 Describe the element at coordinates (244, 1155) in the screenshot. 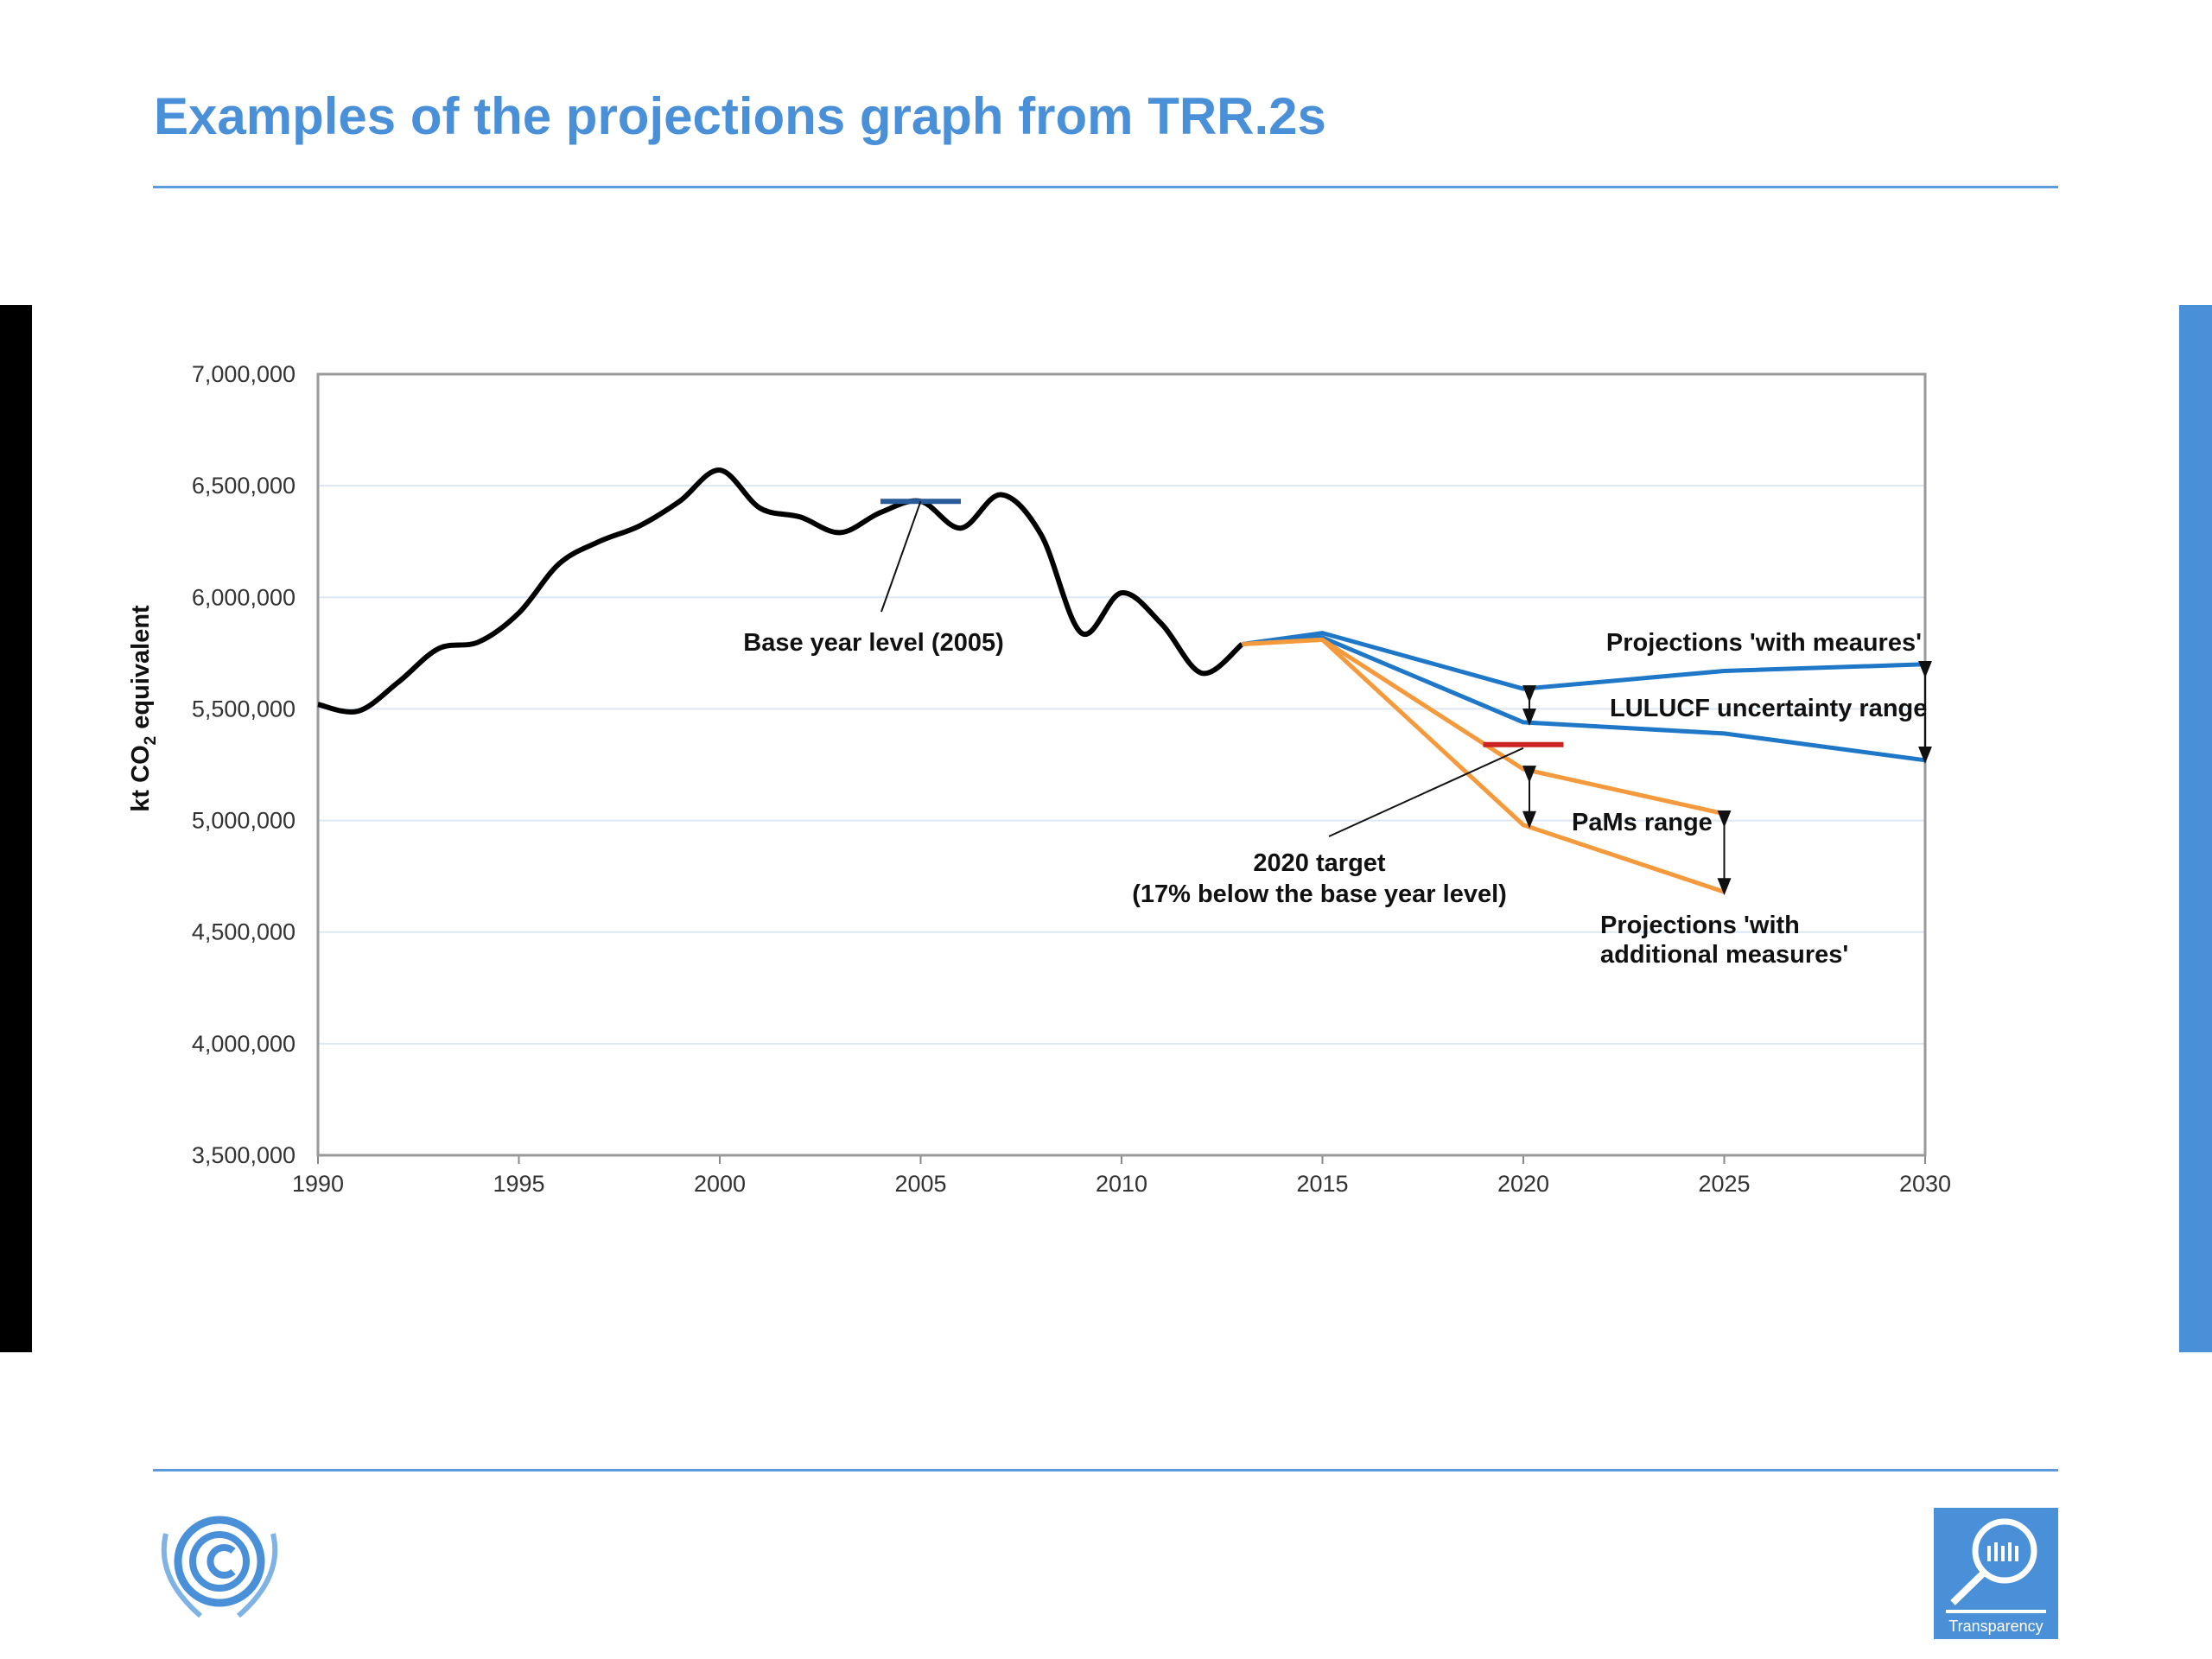

I see `y-tick-label: 3,500,000` at that location.